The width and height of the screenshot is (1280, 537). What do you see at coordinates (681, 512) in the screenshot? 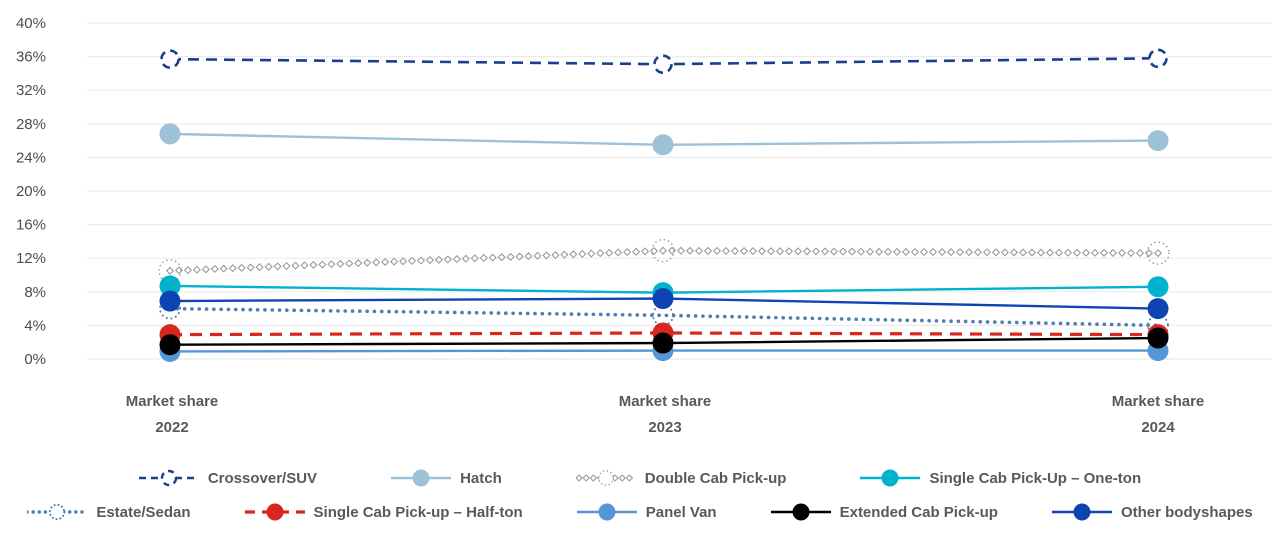
I see `legend-label: Panel Van` at bounding box center [681, 512].